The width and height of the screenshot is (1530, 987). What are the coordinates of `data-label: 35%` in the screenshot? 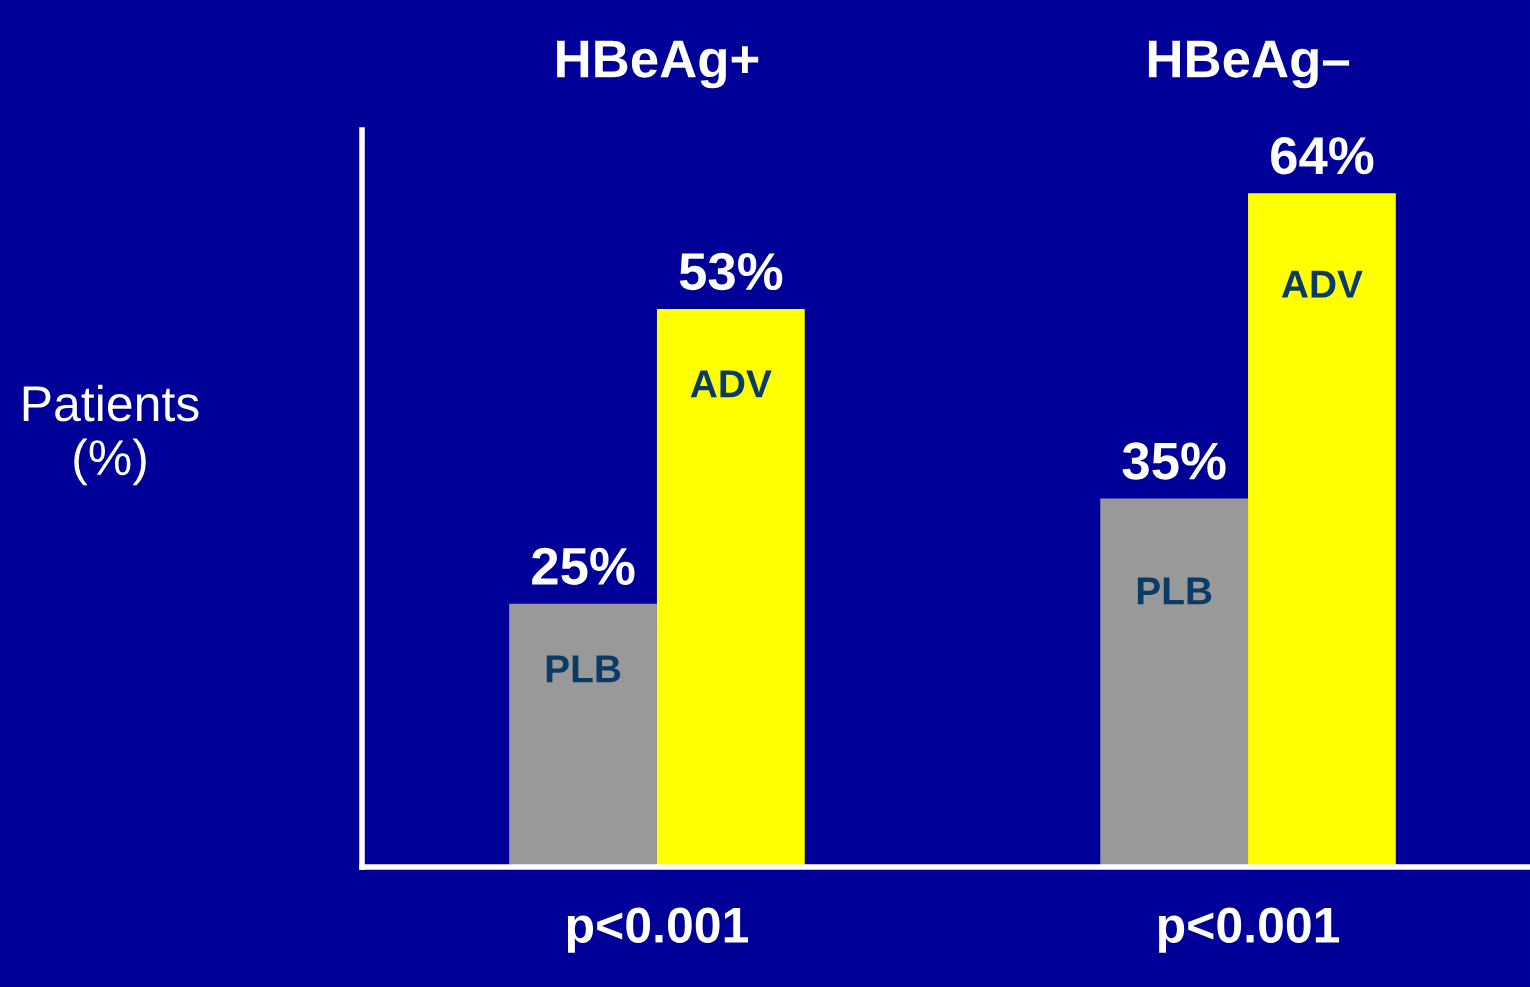 It's located at (1174, 461).